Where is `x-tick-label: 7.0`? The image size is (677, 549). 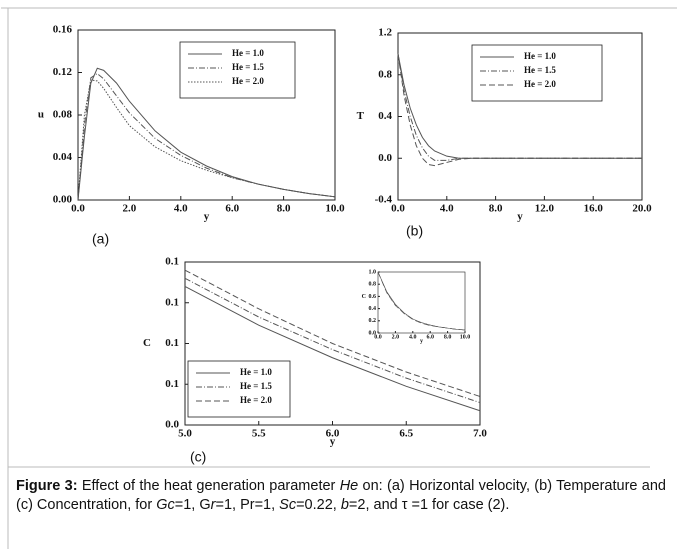
x-tick-label: 7.0 is located at coordinates (480, 434).